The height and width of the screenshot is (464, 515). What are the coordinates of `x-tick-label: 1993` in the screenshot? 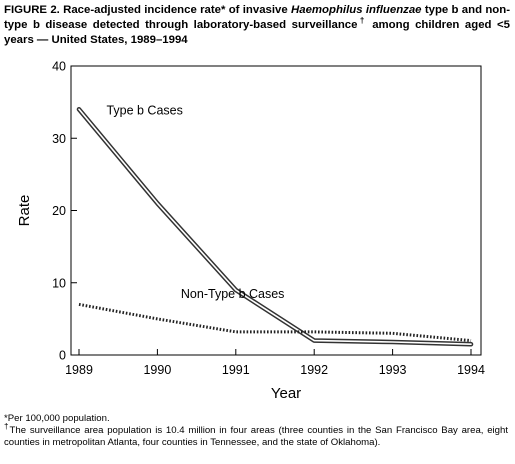 It's located at (393, 370).